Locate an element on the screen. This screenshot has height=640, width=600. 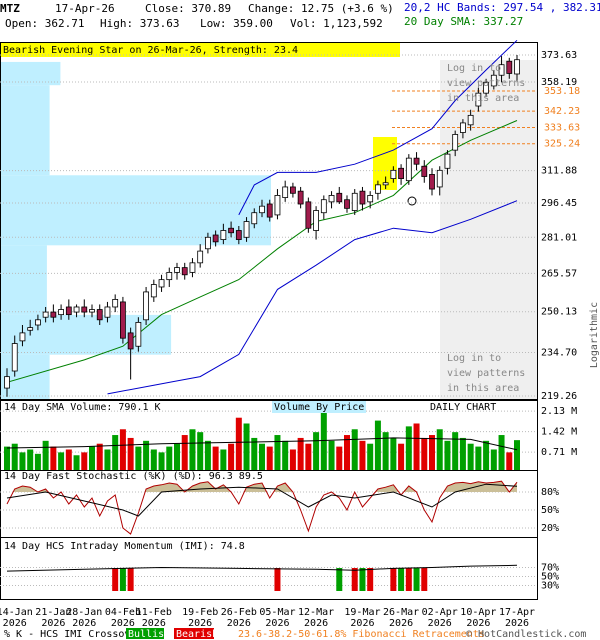
pattern-banner is located at coordinates (200, 49).